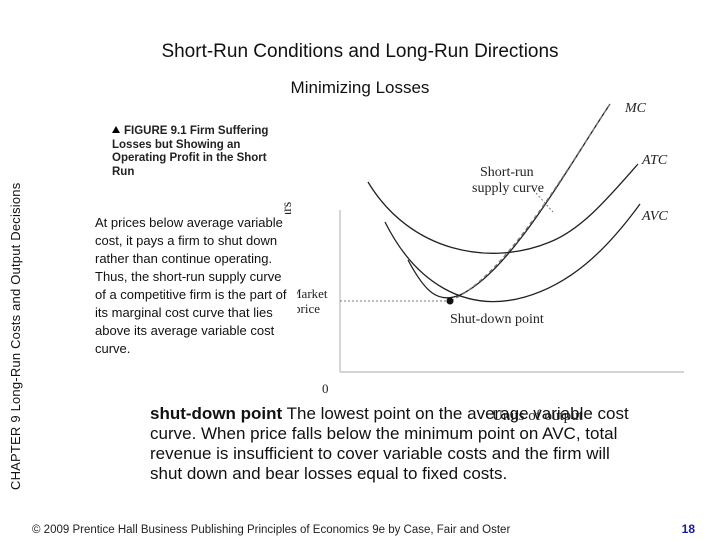  What do you see at coordinates (507, 172) in the screenshot?
I see `supply-label-line1: Short-run` at bounding box center [507, 172].